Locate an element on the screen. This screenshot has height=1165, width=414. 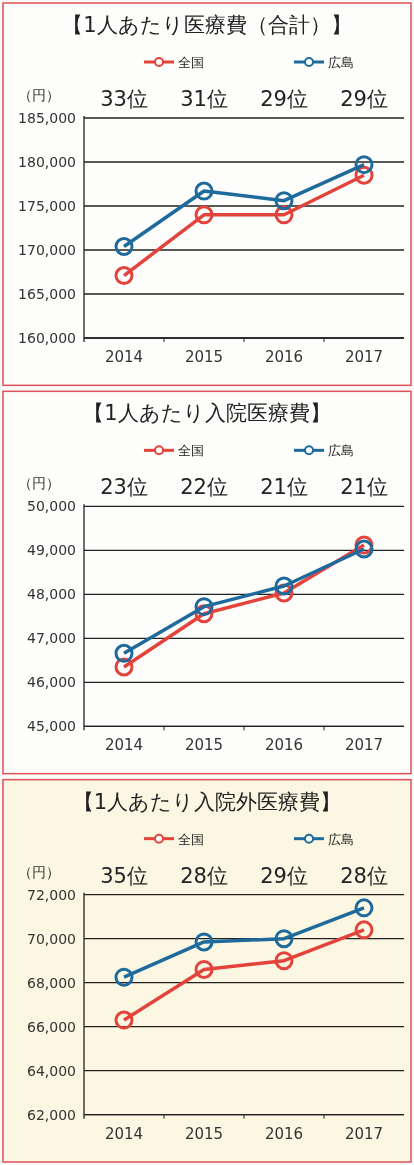
y-tick-label: 45,000 is located at coordinates (51, 726).